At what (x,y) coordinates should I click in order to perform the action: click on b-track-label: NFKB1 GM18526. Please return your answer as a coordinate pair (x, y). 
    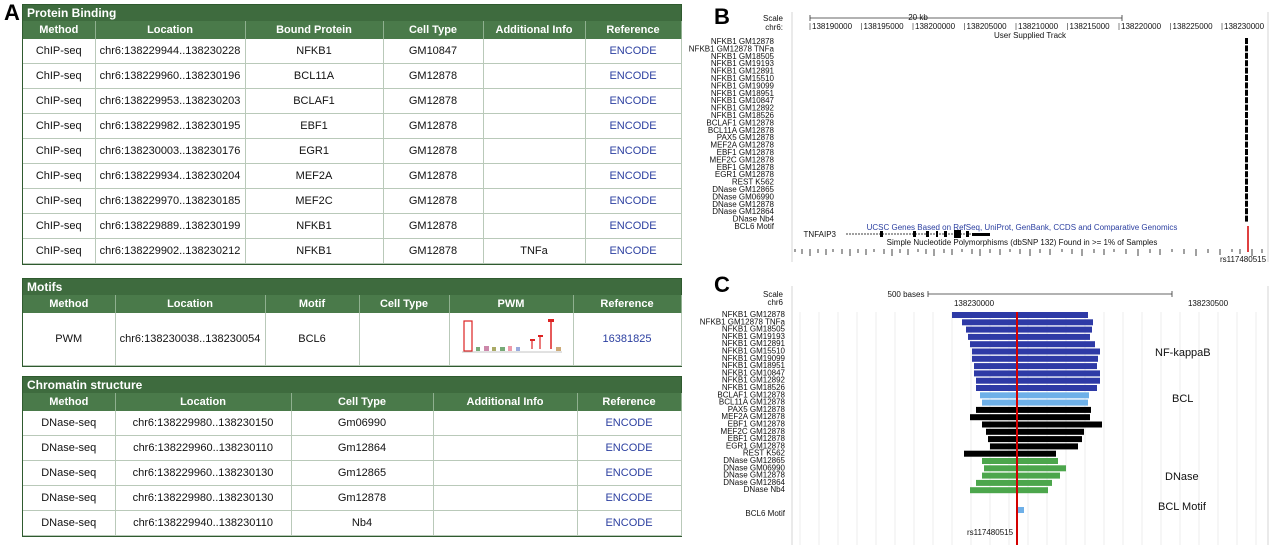
    Looking at the image, I should click on (743, 115).